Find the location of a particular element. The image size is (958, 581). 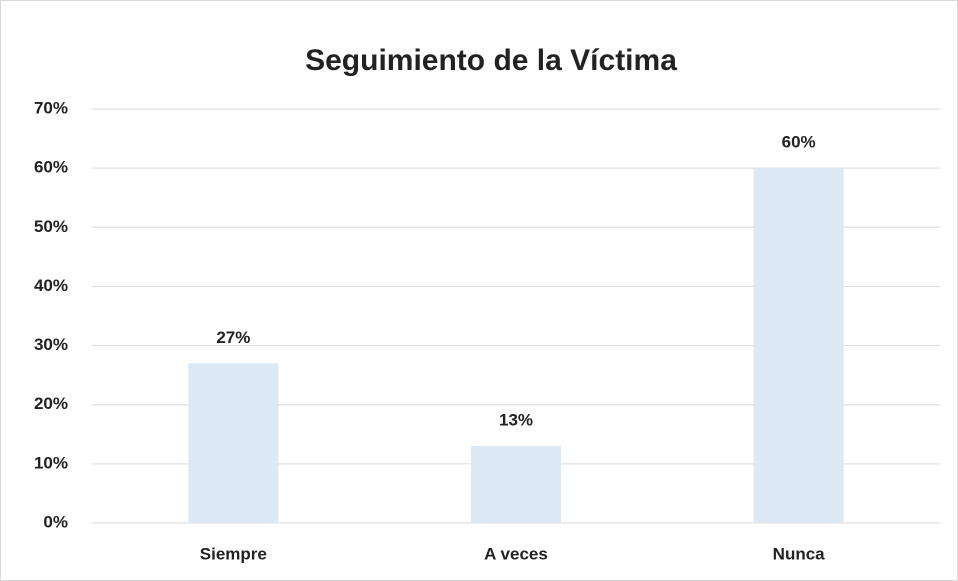

y-tick-label: 30% is located at coordinates (51, 344).